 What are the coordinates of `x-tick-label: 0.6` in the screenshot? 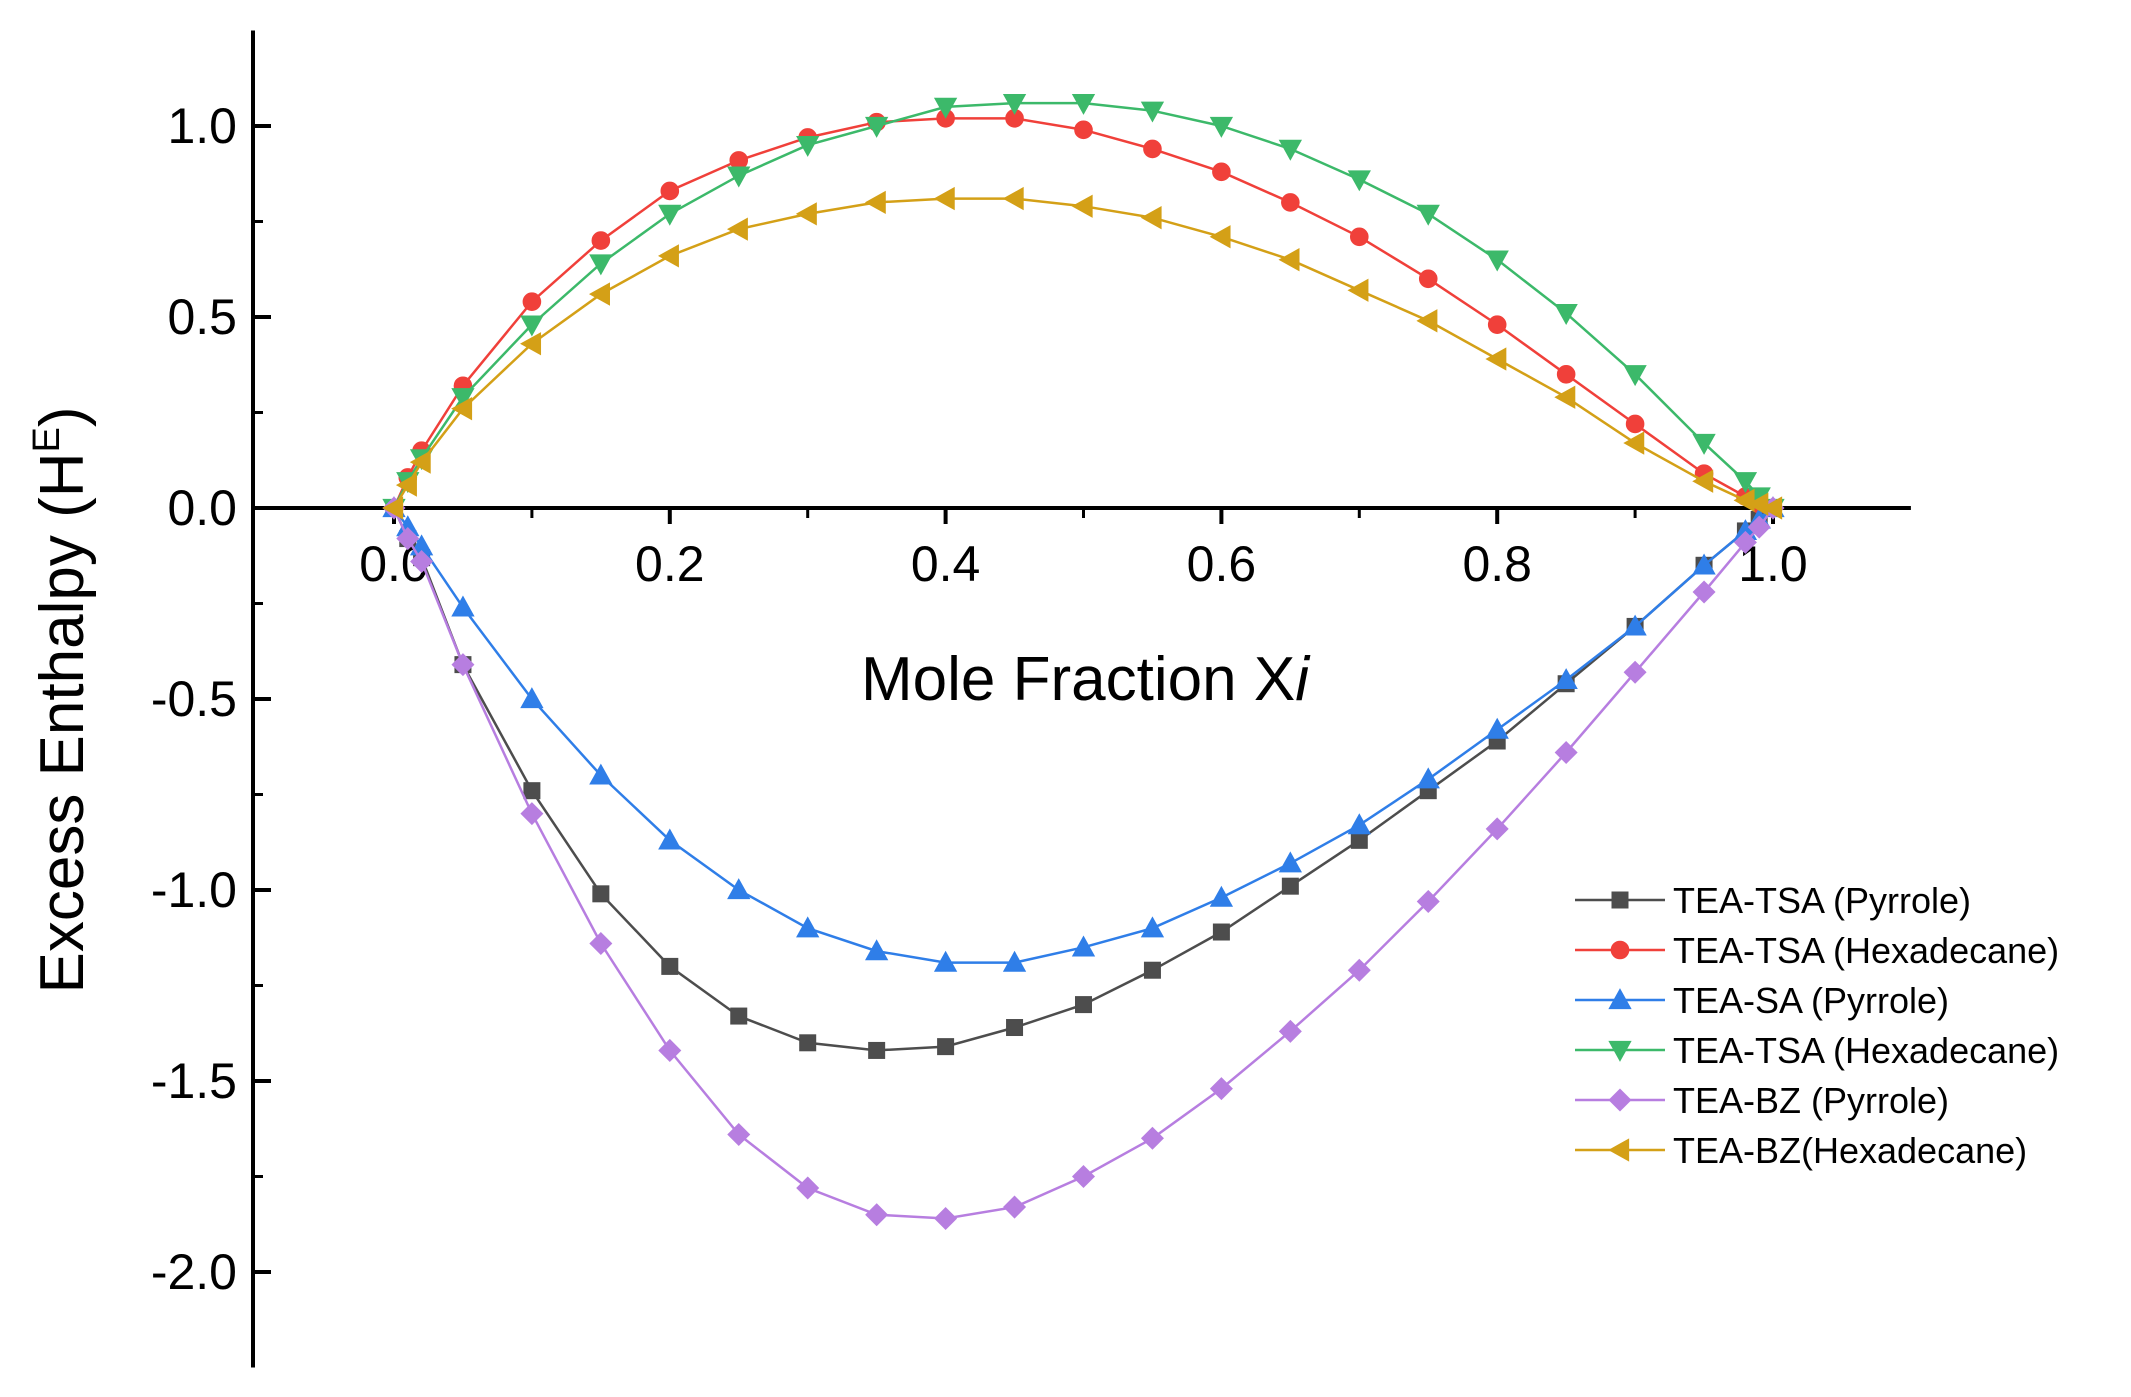 It's located at (1222, 564).